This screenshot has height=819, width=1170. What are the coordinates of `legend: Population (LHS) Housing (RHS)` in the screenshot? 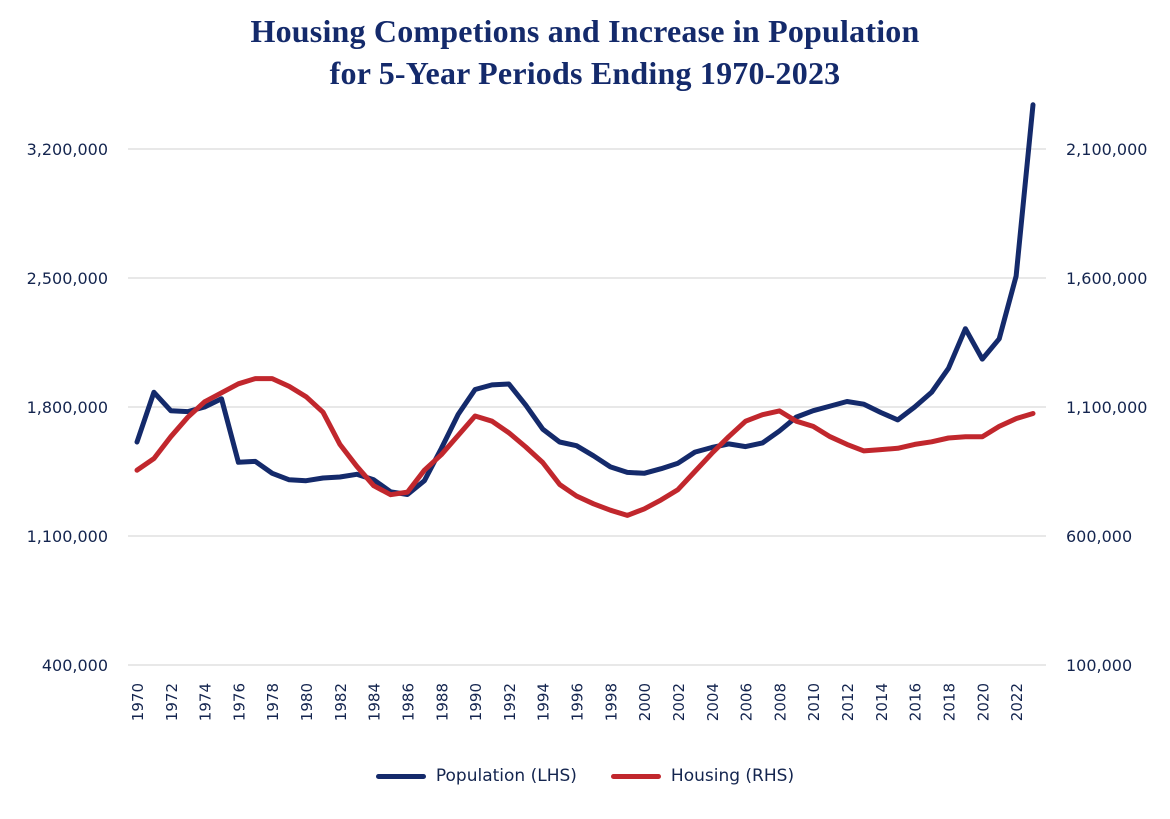 It's located at (585, 776).